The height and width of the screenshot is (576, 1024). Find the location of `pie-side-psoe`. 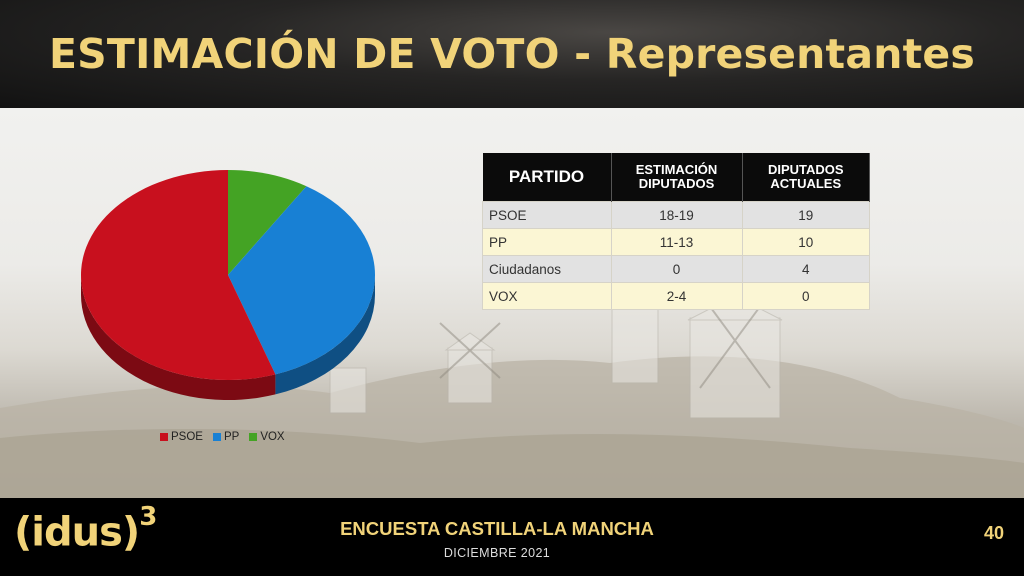

pie-side-psoe is located at coordinates (178, 337).